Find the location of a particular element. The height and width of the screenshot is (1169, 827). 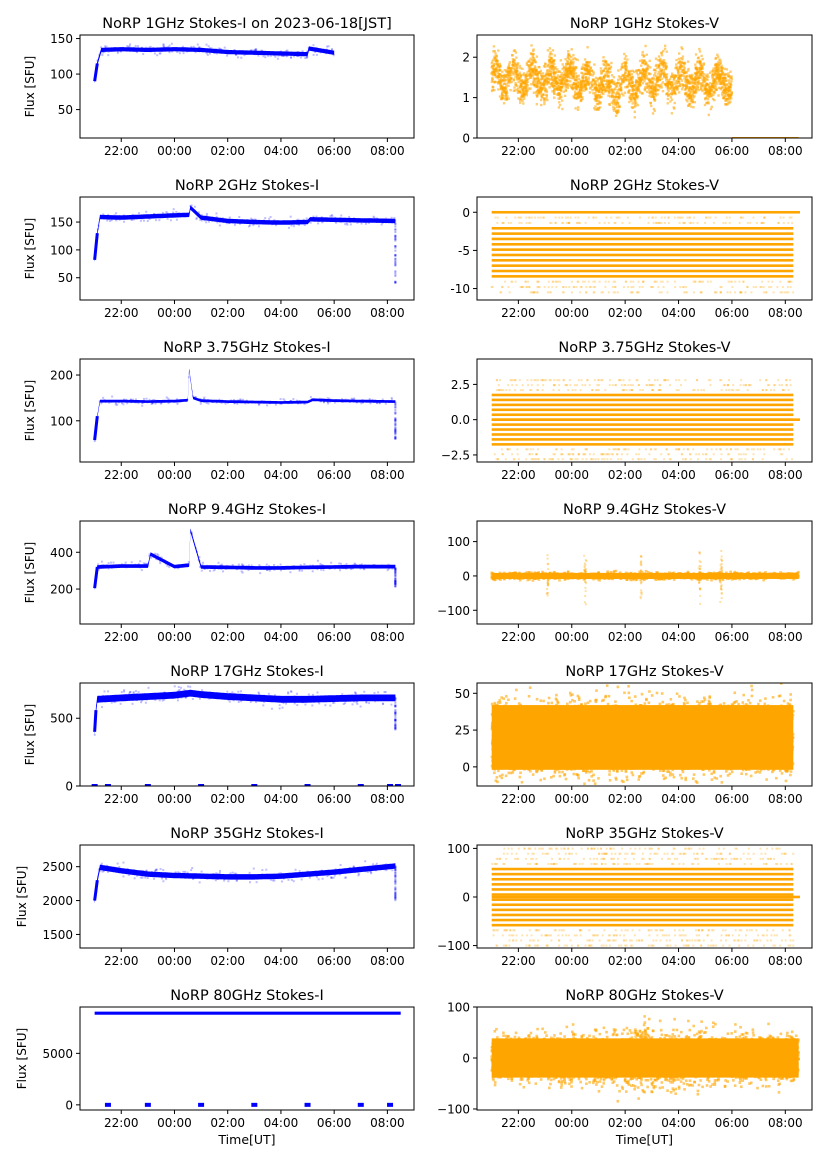

x-tick-label: 04:00 is located at coordinates (678, 475).